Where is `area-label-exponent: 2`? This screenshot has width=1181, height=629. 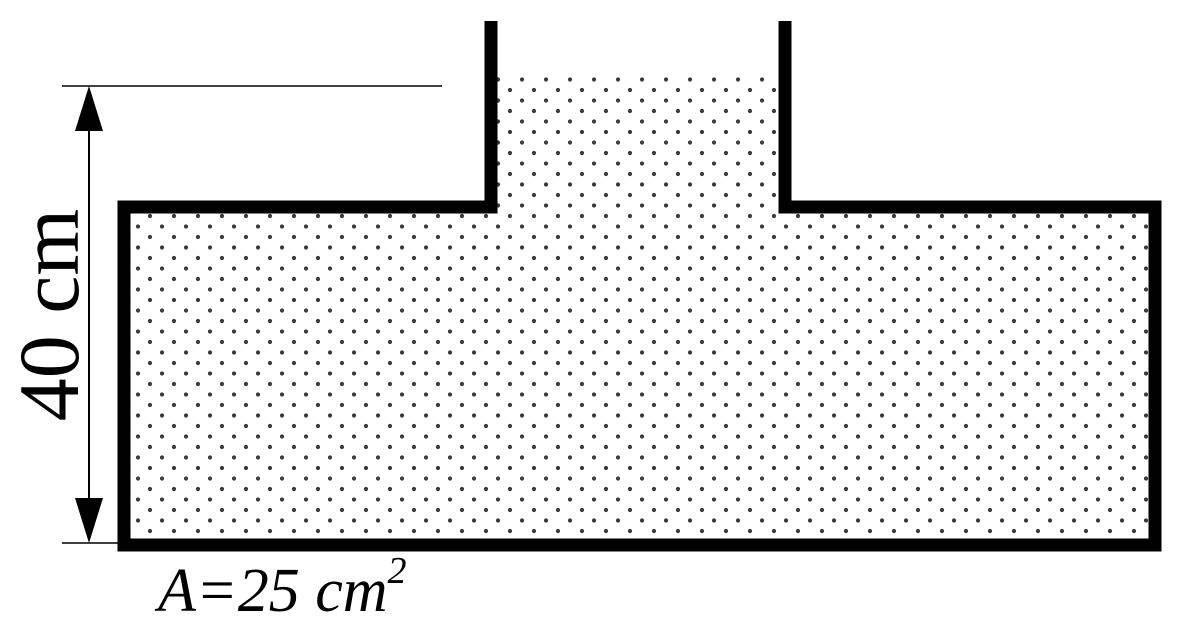
area-label-exponent: 2 is located at coordinates (397, 571).